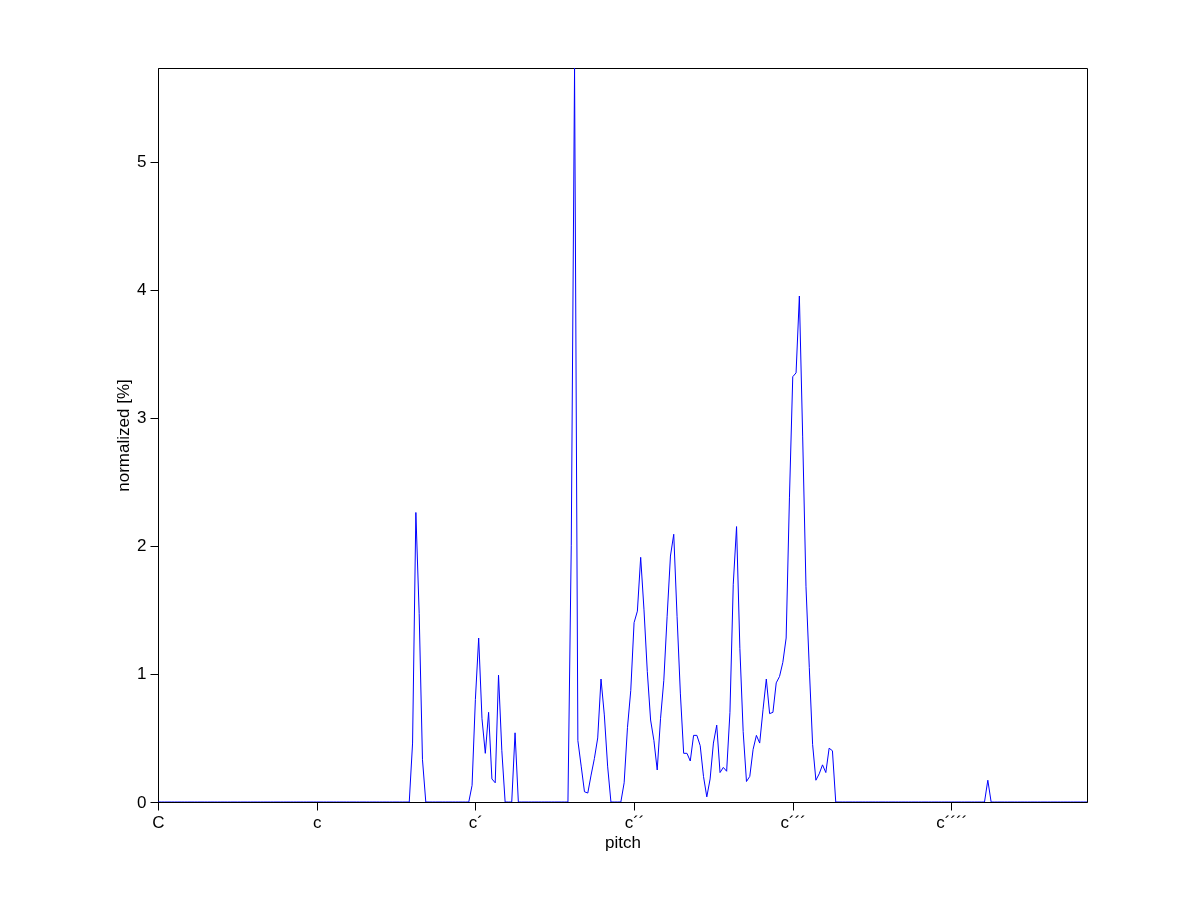 This screenshot has height=901, width=1201. I want to click on x-tick-label: C, so click(158, 822).